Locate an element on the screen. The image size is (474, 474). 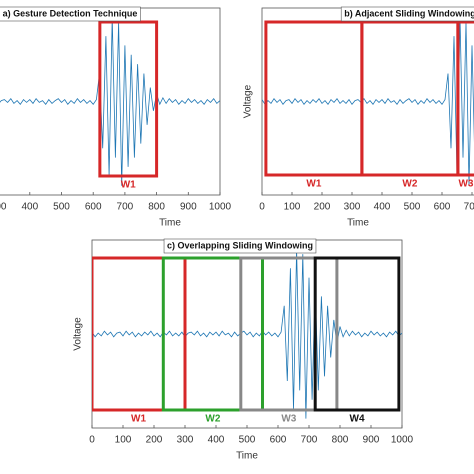
panel-title: b) Adjacent Sliding Windowing is located at coordinates (409, 13).